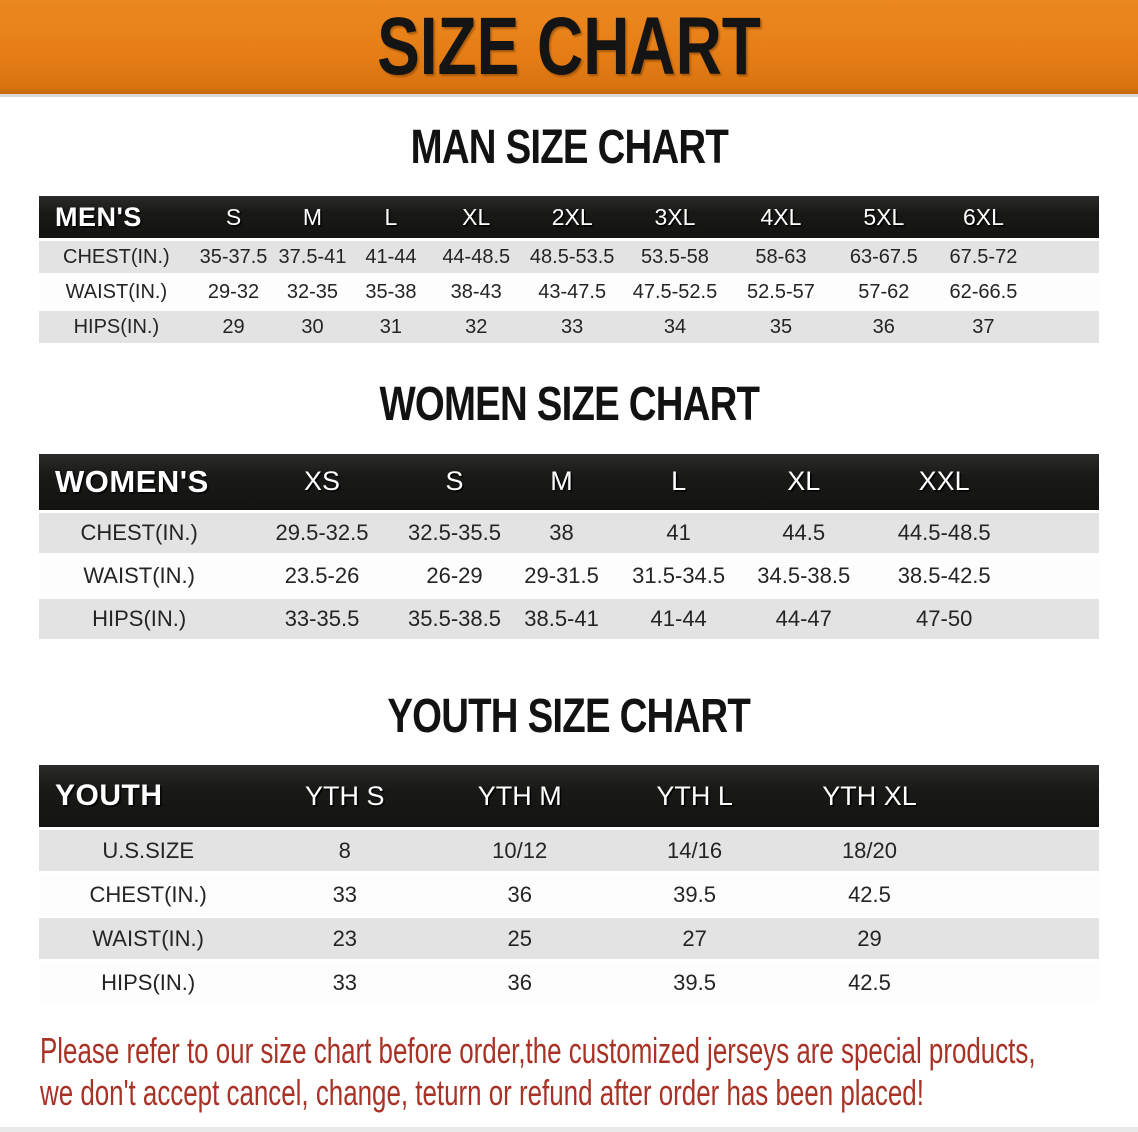 The height and width of the screenshot is (1132, 1138). What do you see at coordinates (674, 217) in the screenshot?
I see `size-column-header: 3XL` at bounding box center [674, 217].